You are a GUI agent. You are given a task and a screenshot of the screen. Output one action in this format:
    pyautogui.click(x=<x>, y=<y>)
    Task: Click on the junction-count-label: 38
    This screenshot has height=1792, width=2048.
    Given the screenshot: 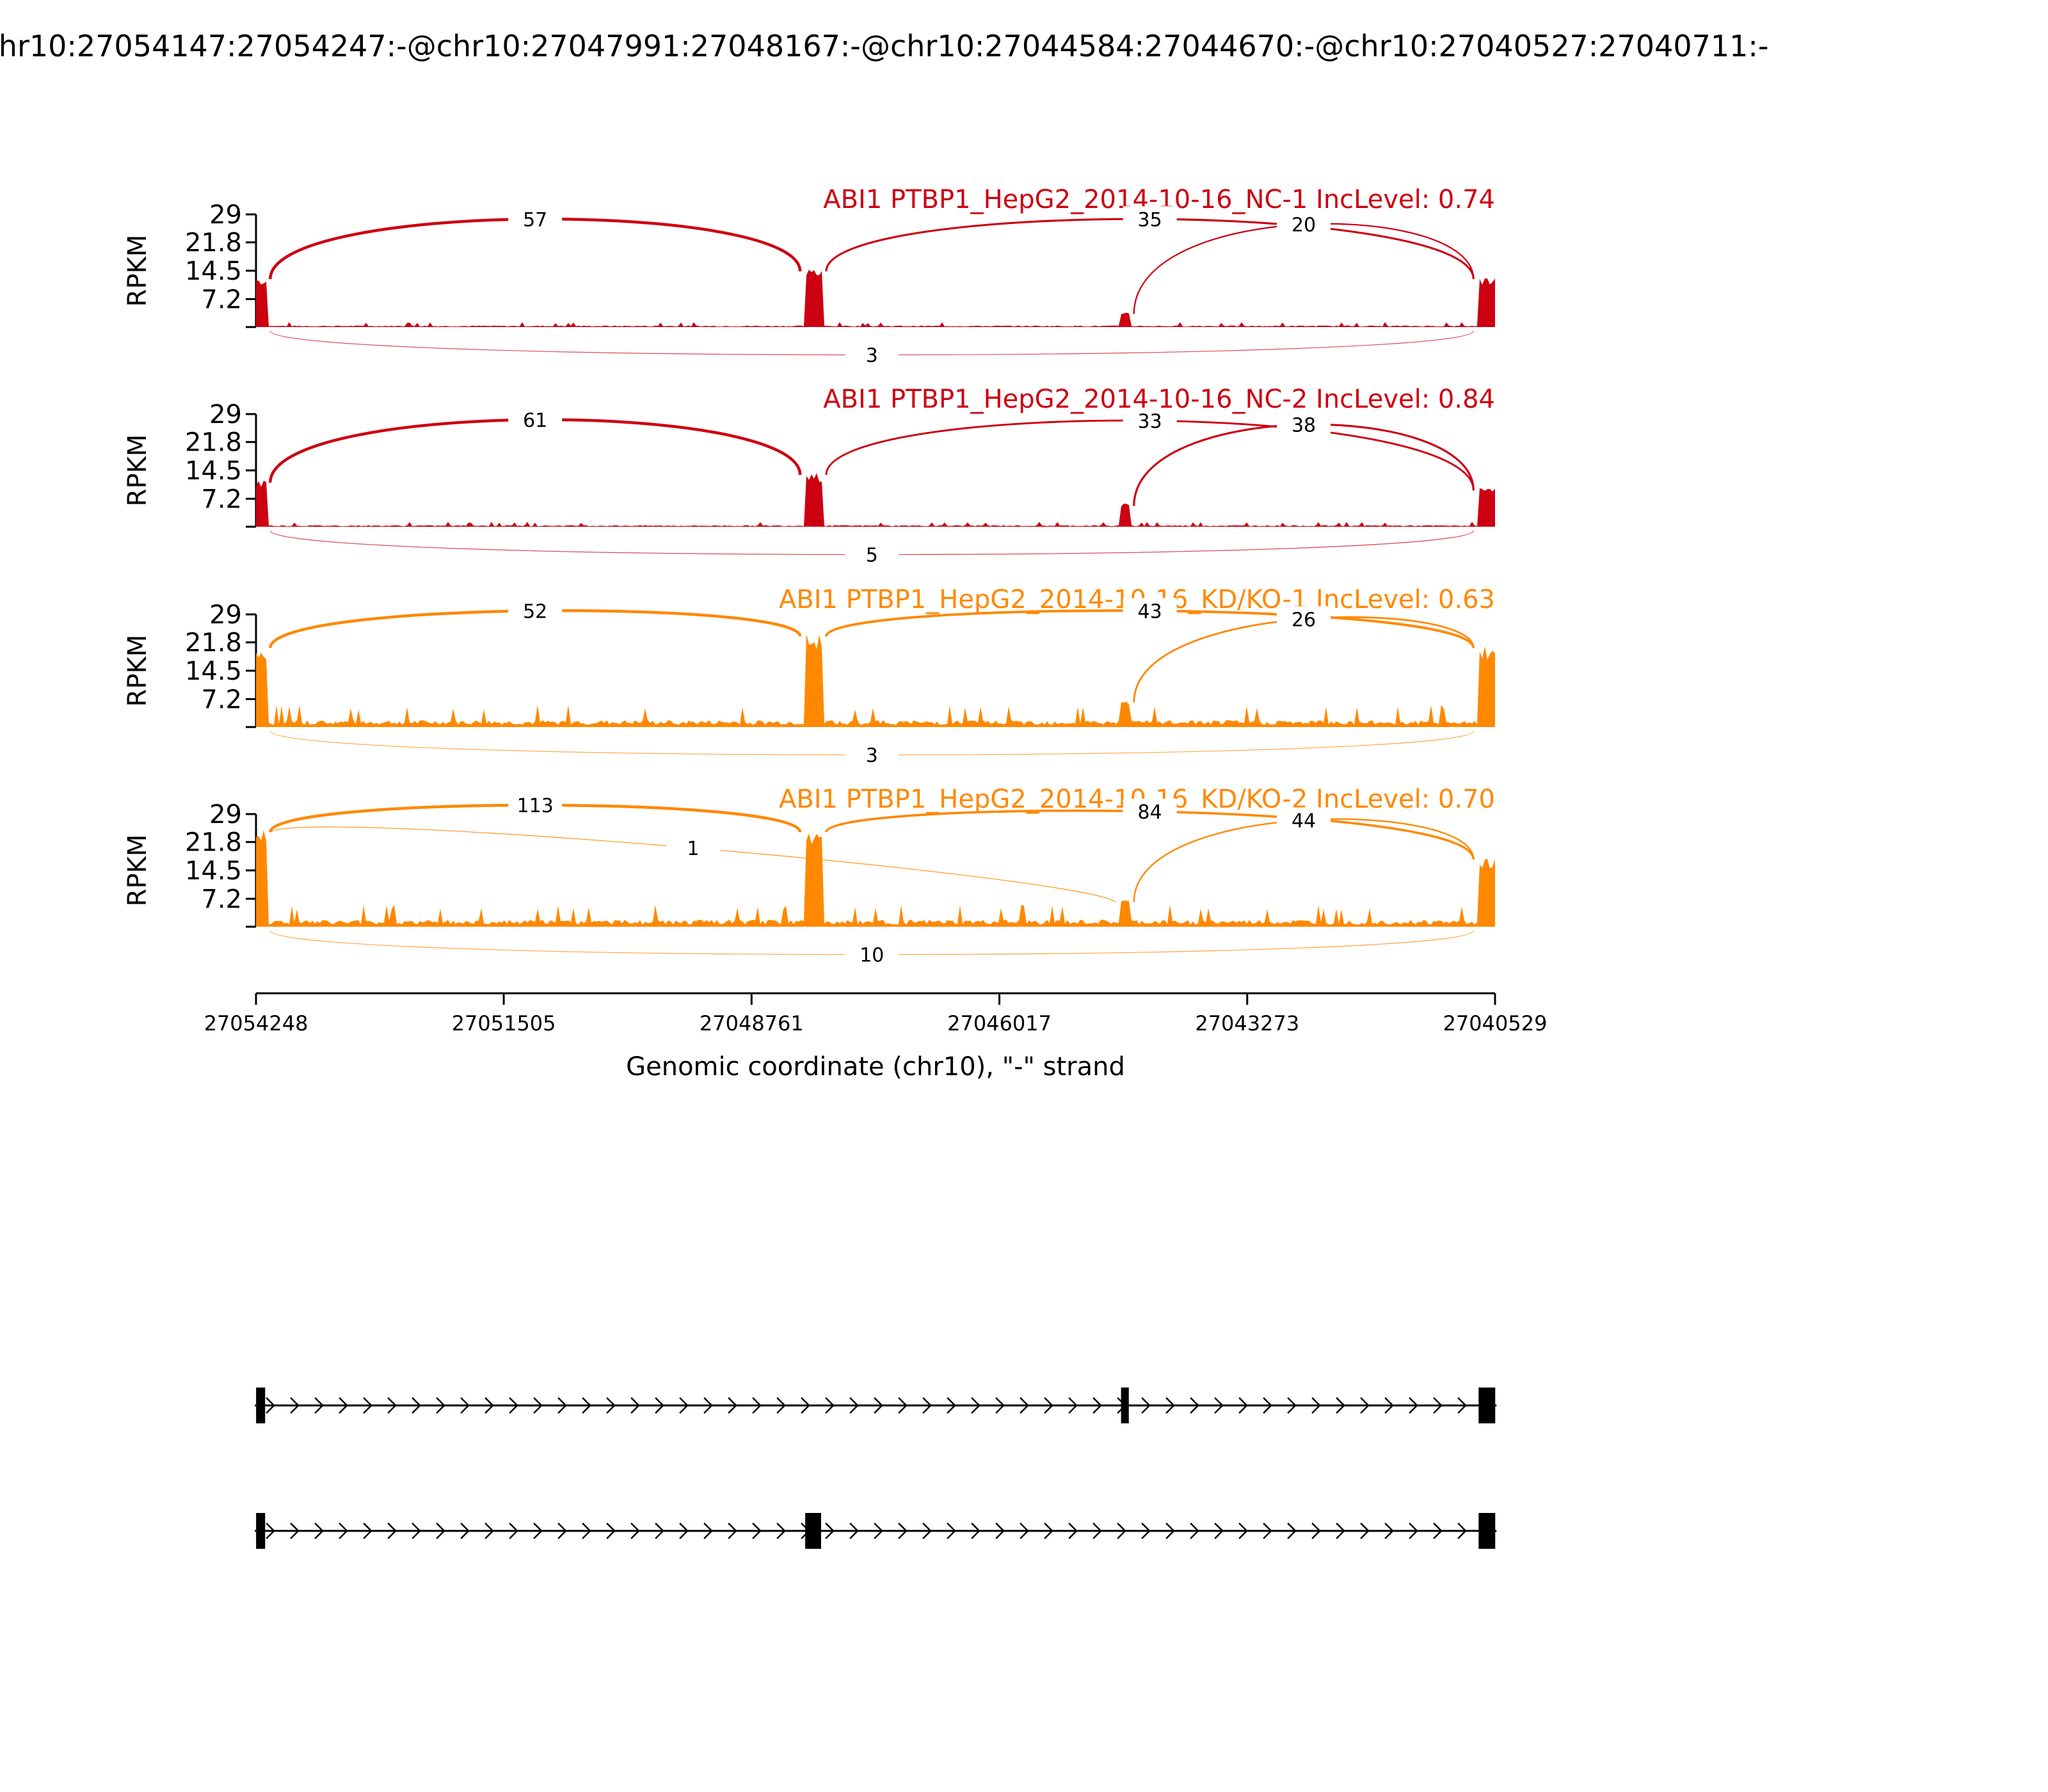 What is the action you would take?
    pyautogui.click(x=1304, y=425)
    